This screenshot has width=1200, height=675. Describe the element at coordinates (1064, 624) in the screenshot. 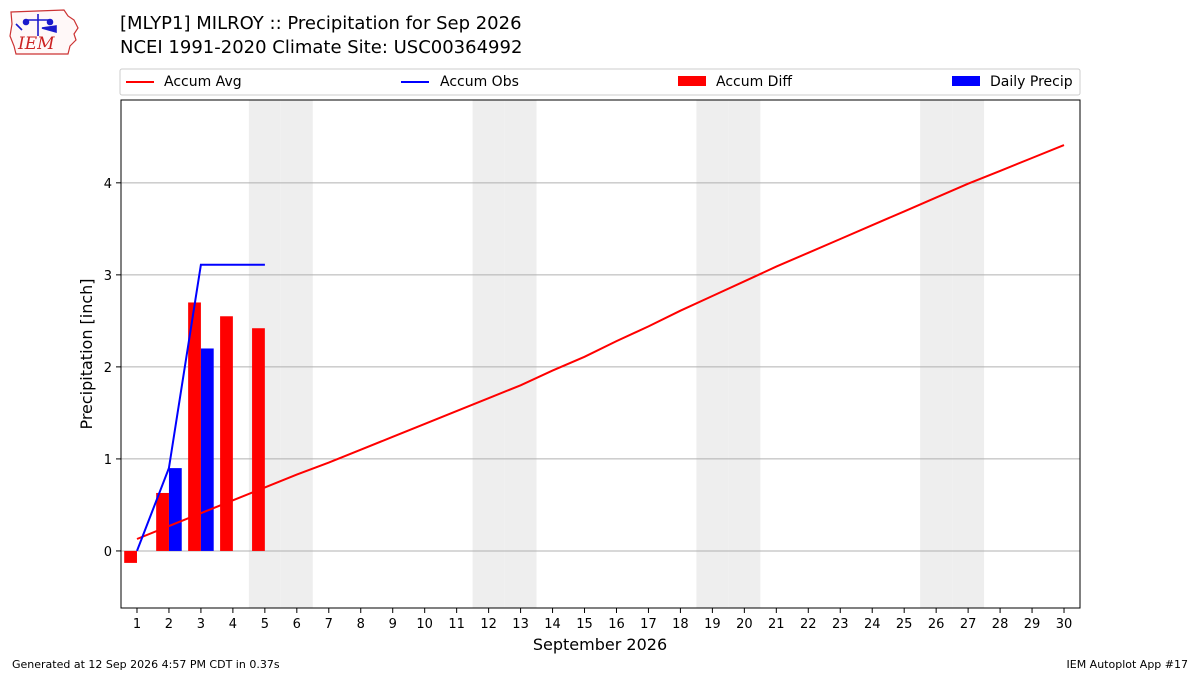

I see `x-tick-label: 30` at that location.